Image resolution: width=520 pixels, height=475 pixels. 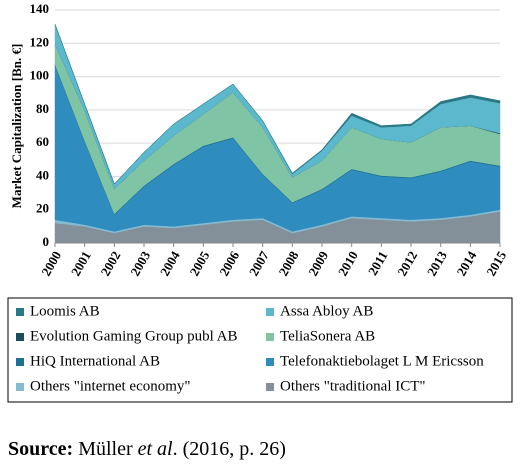 What do you see at coordinates (496, 263) in the screenshot?
I see `x-tick-label: 2015` at bounding box center [496, 263].